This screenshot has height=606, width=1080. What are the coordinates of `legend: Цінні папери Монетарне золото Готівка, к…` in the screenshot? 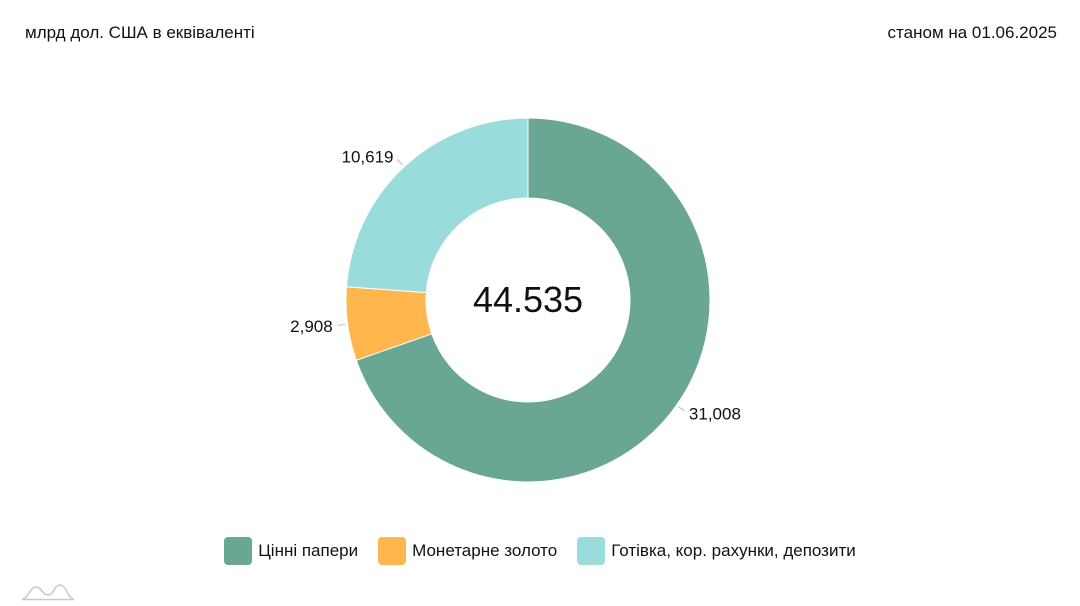 It's located at (540, 551).